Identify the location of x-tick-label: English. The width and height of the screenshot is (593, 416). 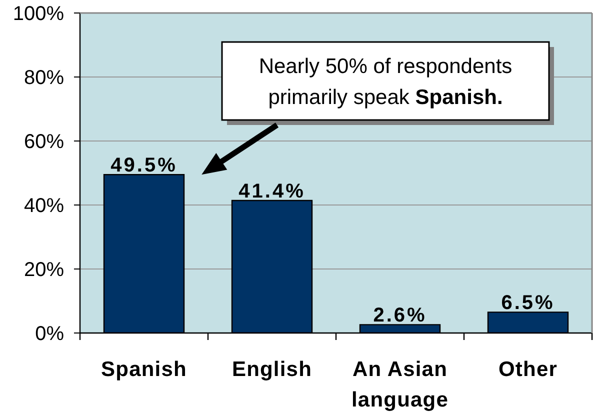
(272, 369).